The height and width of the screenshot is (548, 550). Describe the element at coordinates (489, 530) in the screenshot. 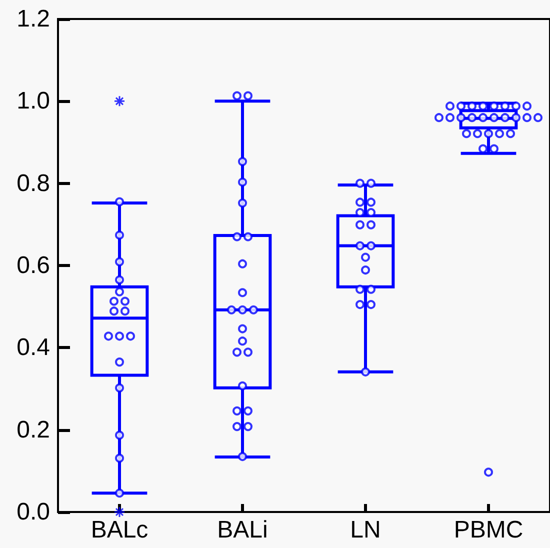

I see `x-tick-label: PBMC` at that location.